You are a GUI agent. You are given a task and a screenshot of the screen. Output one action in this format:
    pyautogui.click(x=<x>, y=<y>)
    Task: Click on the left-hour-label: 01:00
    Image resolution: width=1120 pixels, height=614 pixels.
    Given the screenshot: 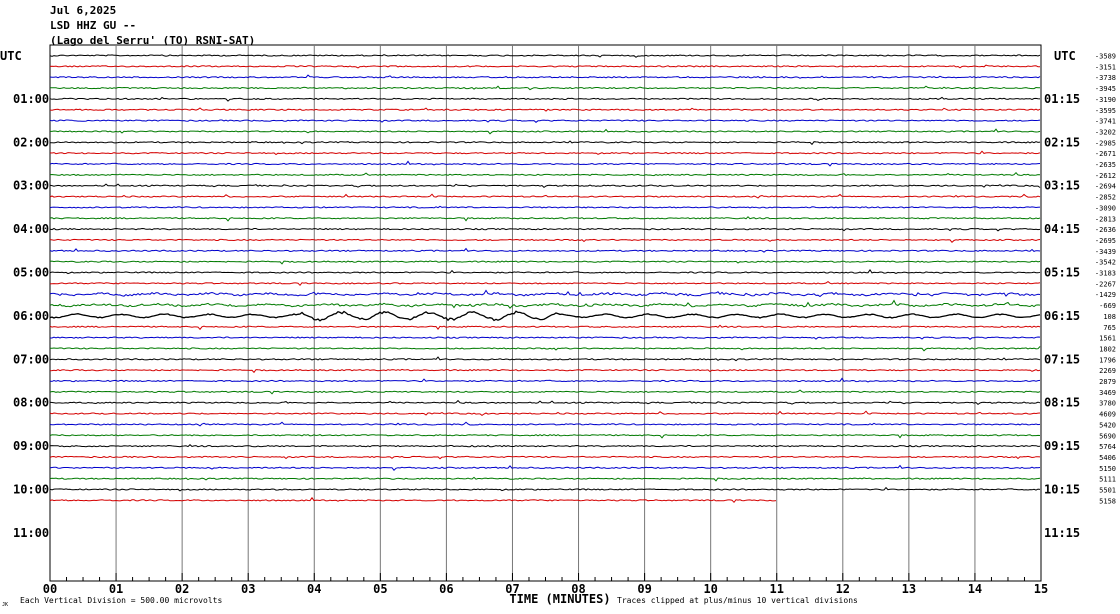 What is the action you would take?
    pyautogui.click(x=31, y=99)
    